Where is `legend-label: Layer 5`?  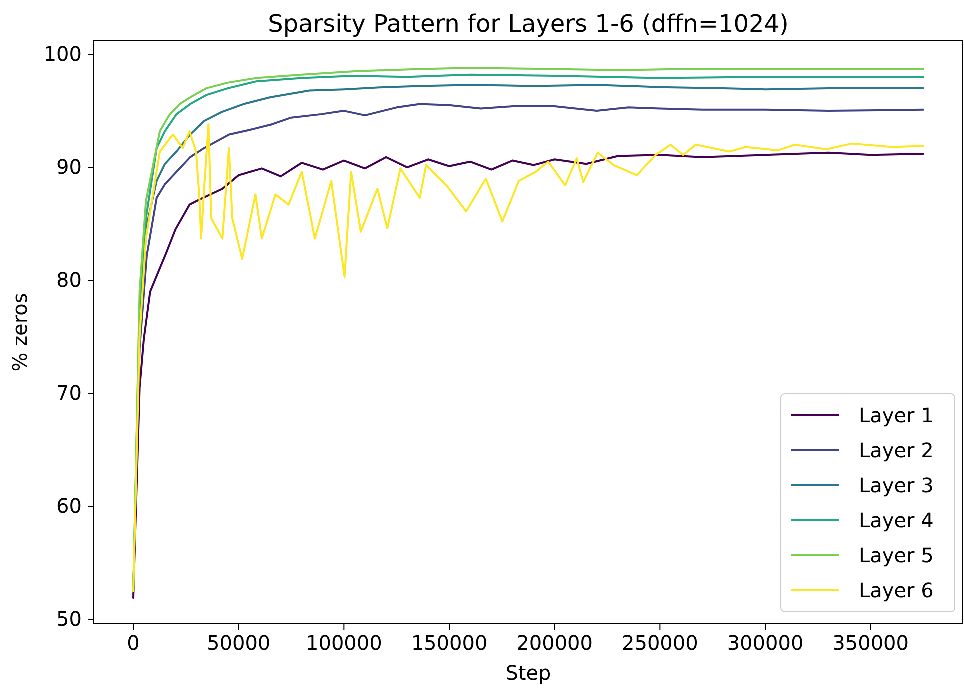 legend-label: Layer 5 is located at coordinates (896, 556).